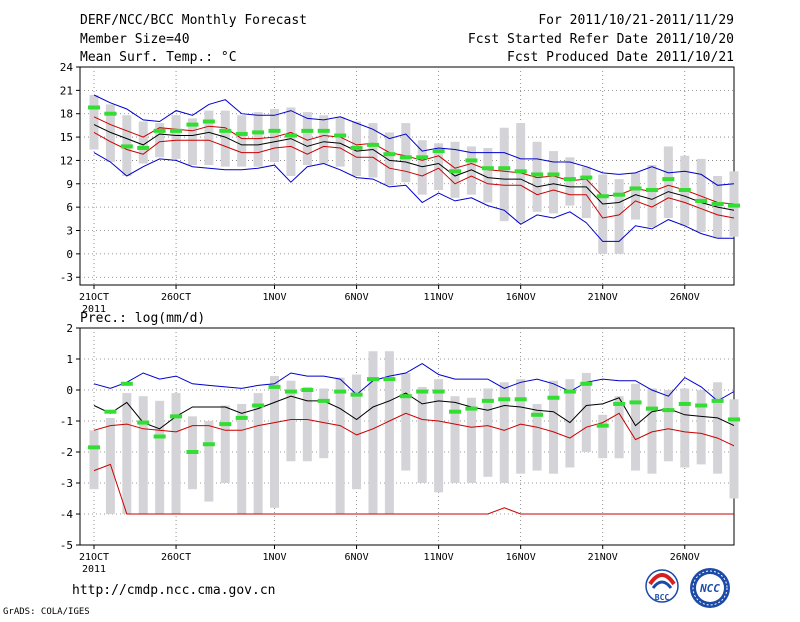 This screenshot has width=800, height=622. What do you see at coordinates (685, 297) in the screenshot?
I see `x-tick-label: 26NOV` at bounding box center [685, 297].